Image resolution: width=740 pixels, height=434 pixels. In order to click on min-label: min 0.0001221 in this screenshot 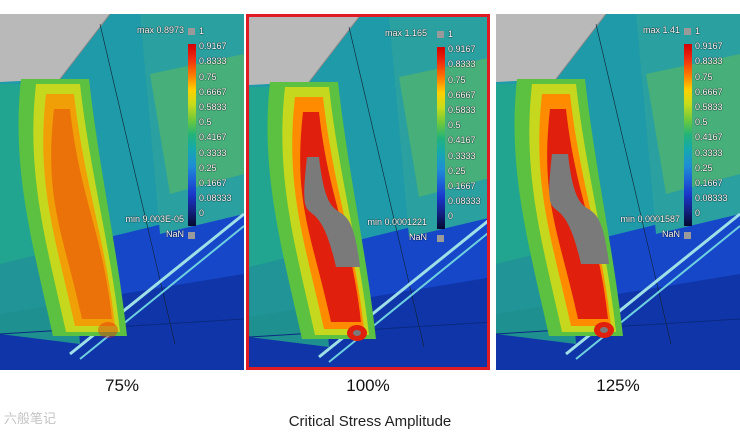, I will do `click(397, 222)`.